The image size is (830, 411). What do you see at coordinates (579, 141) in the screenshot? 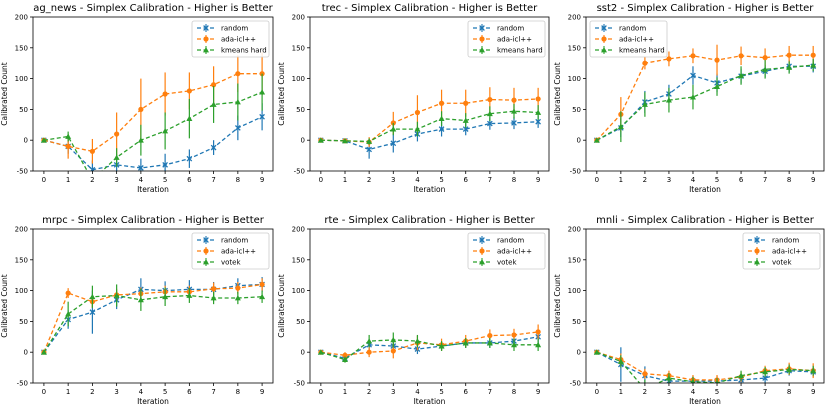
I see `y-tick-label: 0` at bounding box center [579, 141].